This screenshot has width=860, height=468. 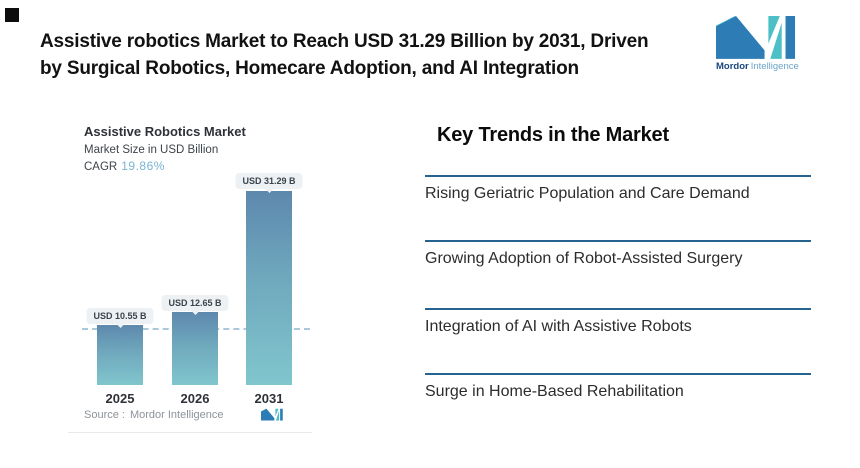 I want to click on card-bottom-divider, so click(x=190, y=432).